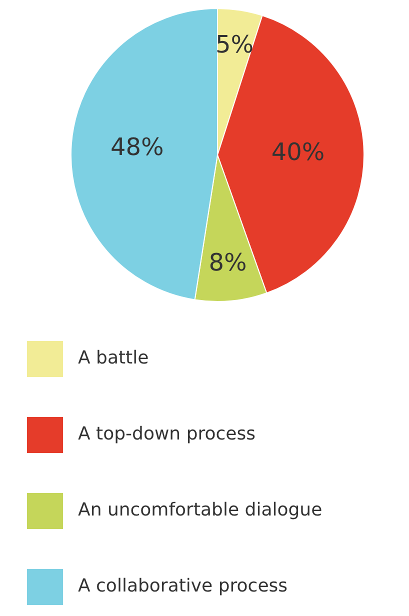 Image resolution: width=409 pixels, height=616 pixels. What do you see at coordinates (227, 262) in the screenshot?
I see `data-label: 8%` at bounding box center [227, 262].